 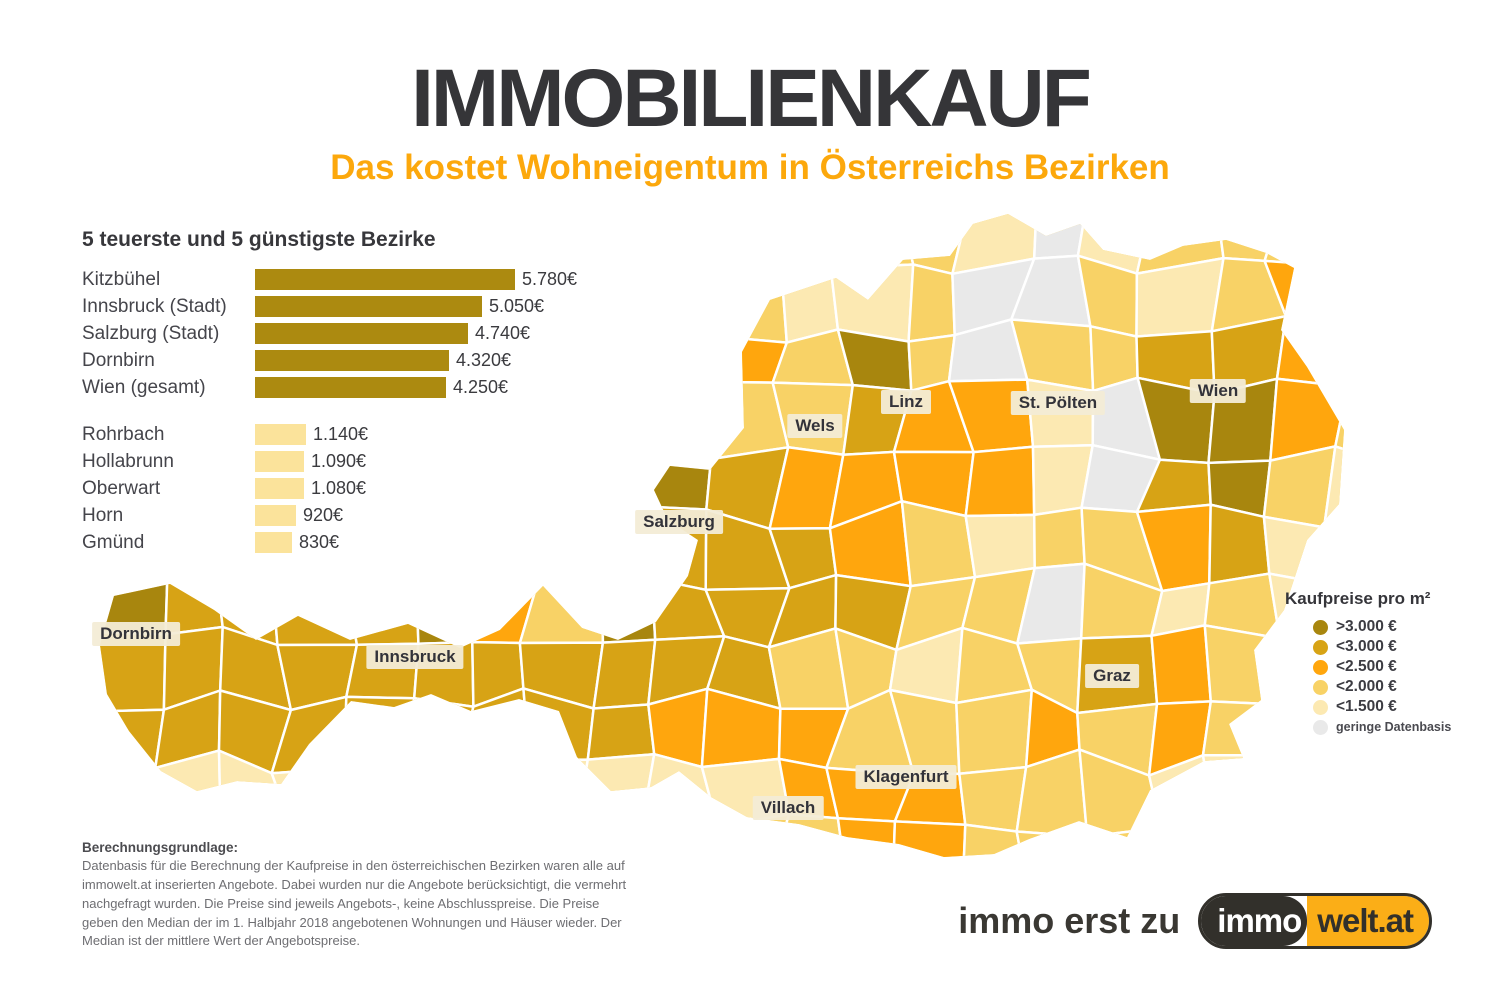 I want to click on bar-value: 4.250€, so click(x=481, y=387).